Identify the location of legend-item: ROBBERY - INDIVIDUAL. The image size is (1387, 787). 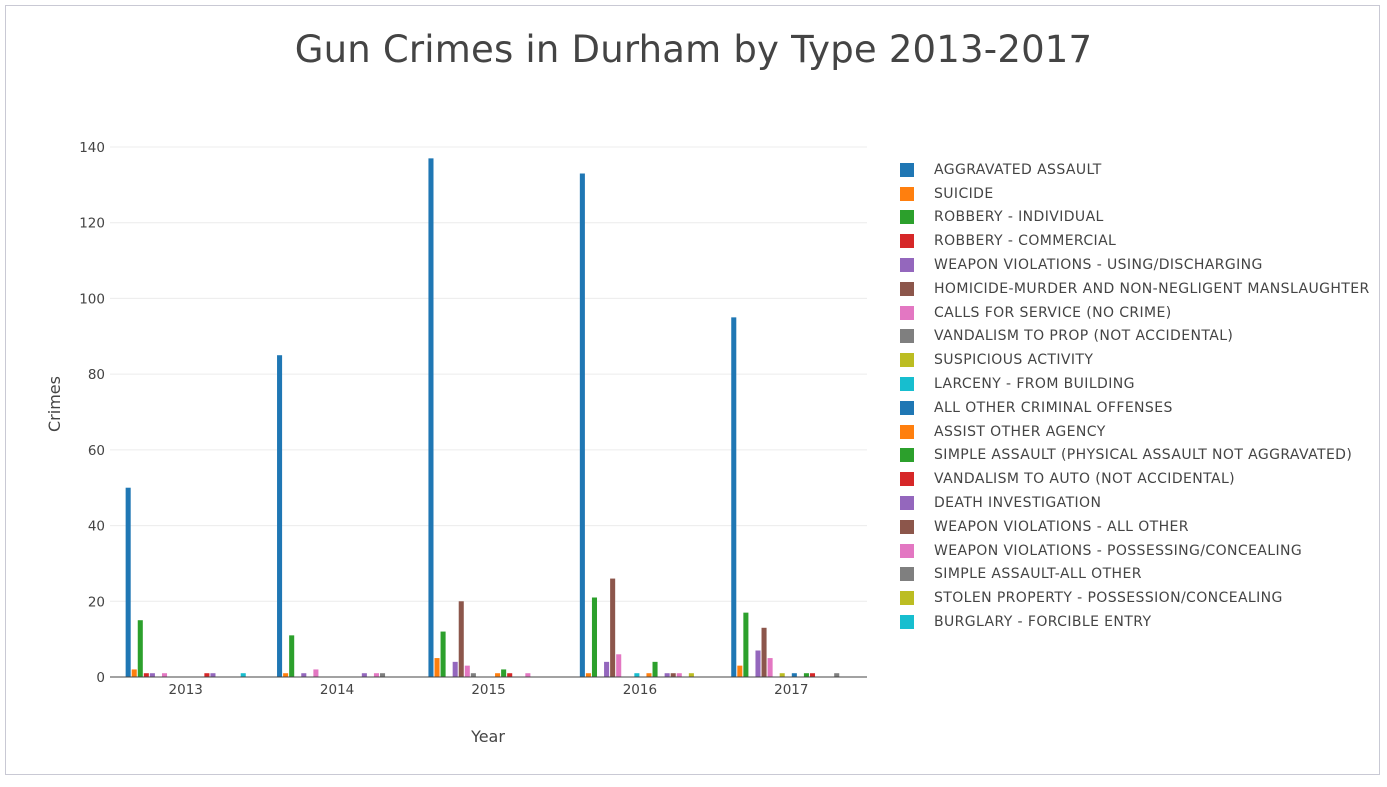
(1135, 218).